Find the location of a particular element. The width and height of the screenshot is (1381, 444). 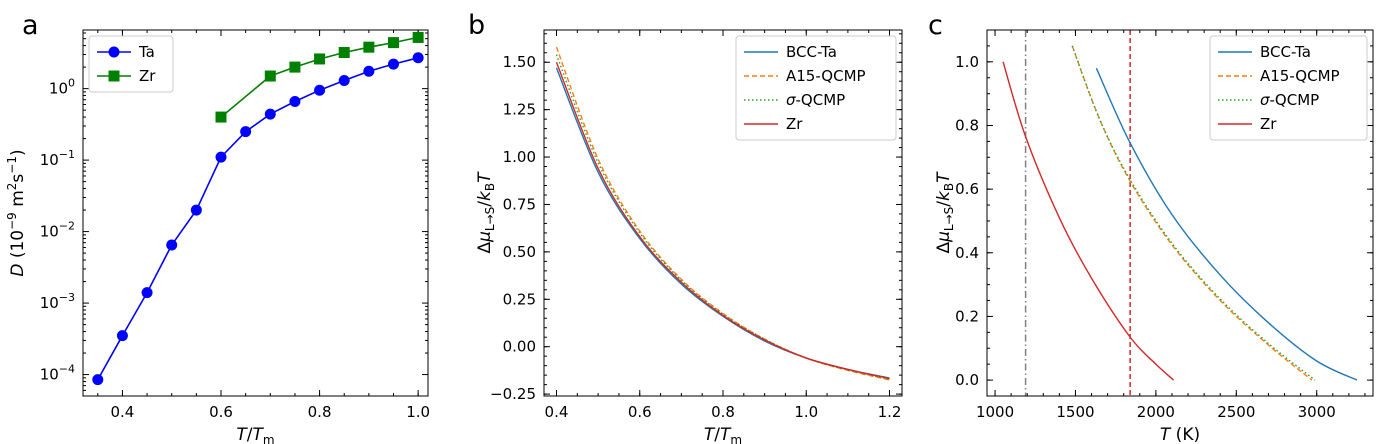

y-tick-label: 0.0 is located at coordinates (967, 380).